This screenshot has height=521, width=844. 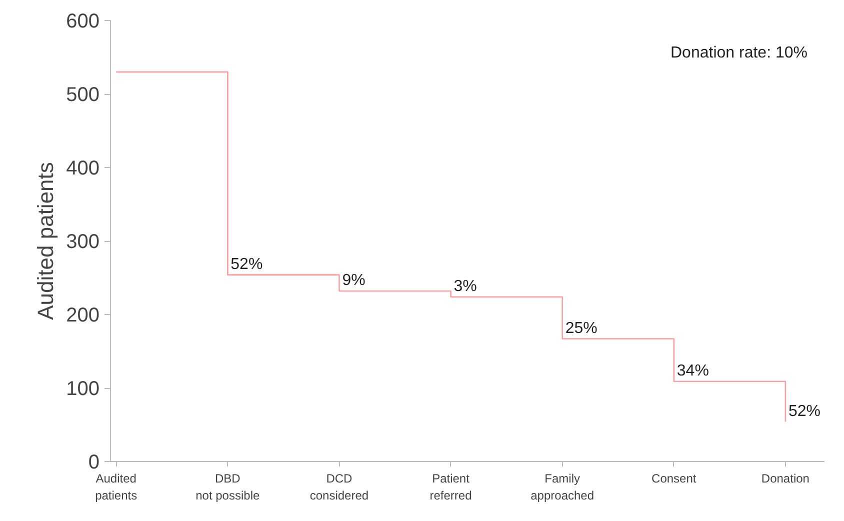 What do you see at coordinates (83, 389) in the screenshot?
I see `y-tick-label: 100` at bounding box center [83, 389].